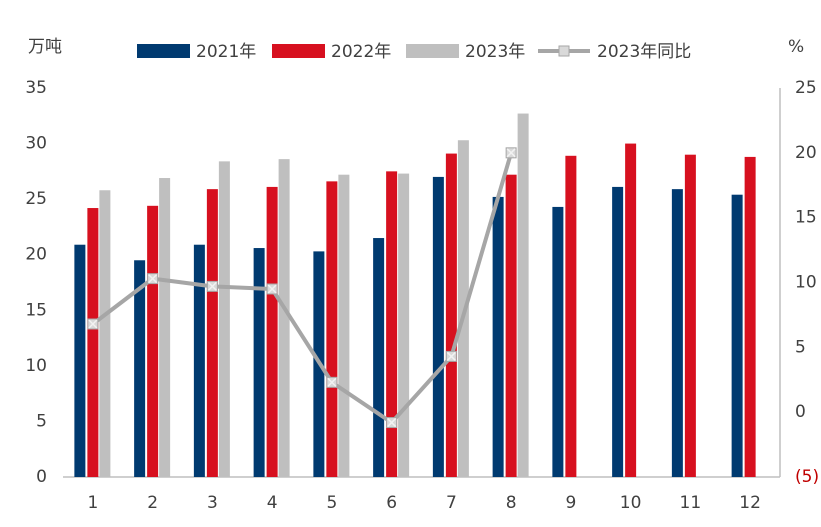 This screenshot has height=527, width=821. What do you see at coordinates (361, 52) in the screenshot?
I see `legend-label: 2022年` at bounding box center [361, 52].